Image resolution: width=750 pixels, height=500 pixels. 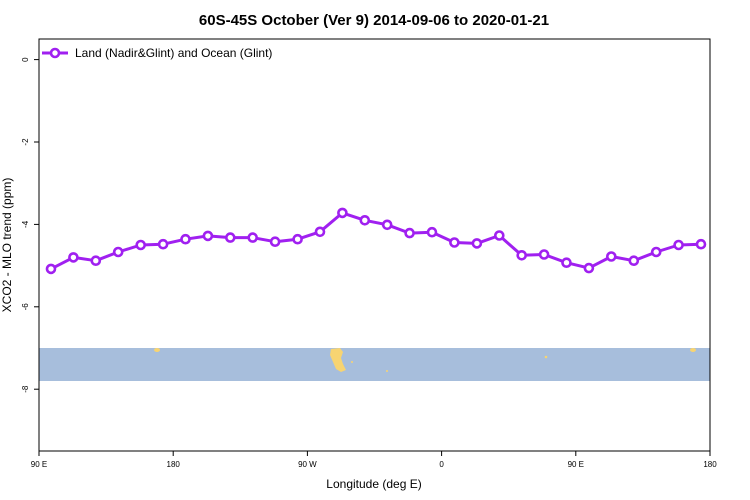 What do you see at coordinates (25, 307) in the screenshot?
I see `y-tick-label: -6` at bounding box center [25, 307].